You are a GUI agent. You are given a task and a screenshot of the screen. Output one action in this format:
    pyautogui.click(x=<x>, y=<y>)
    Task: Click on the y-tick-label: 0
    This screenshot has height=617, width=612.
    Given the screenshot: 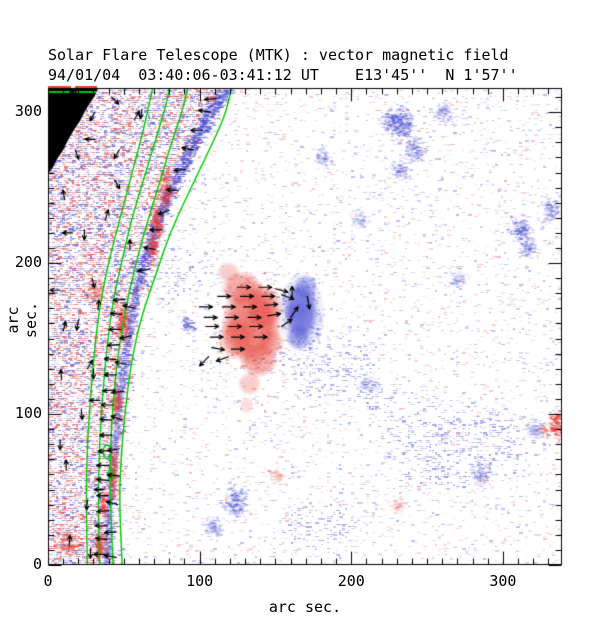 What is the action you would take?
    pyautogui.click(x=37, y=564)
    